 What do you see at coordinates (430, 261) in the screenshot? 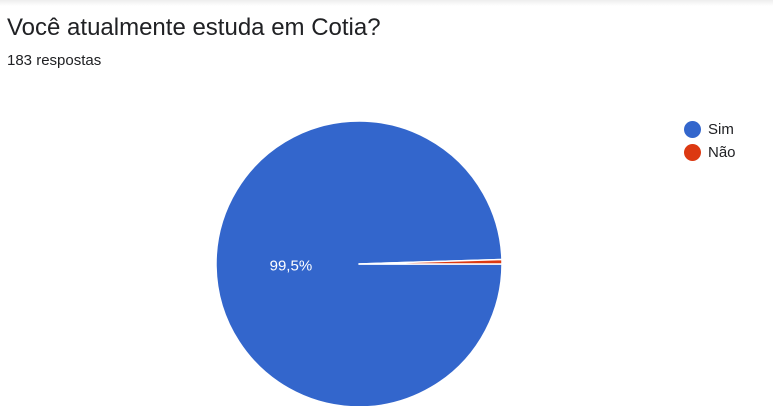
I see `pie-slice-não` at bounding box center [430, 261].